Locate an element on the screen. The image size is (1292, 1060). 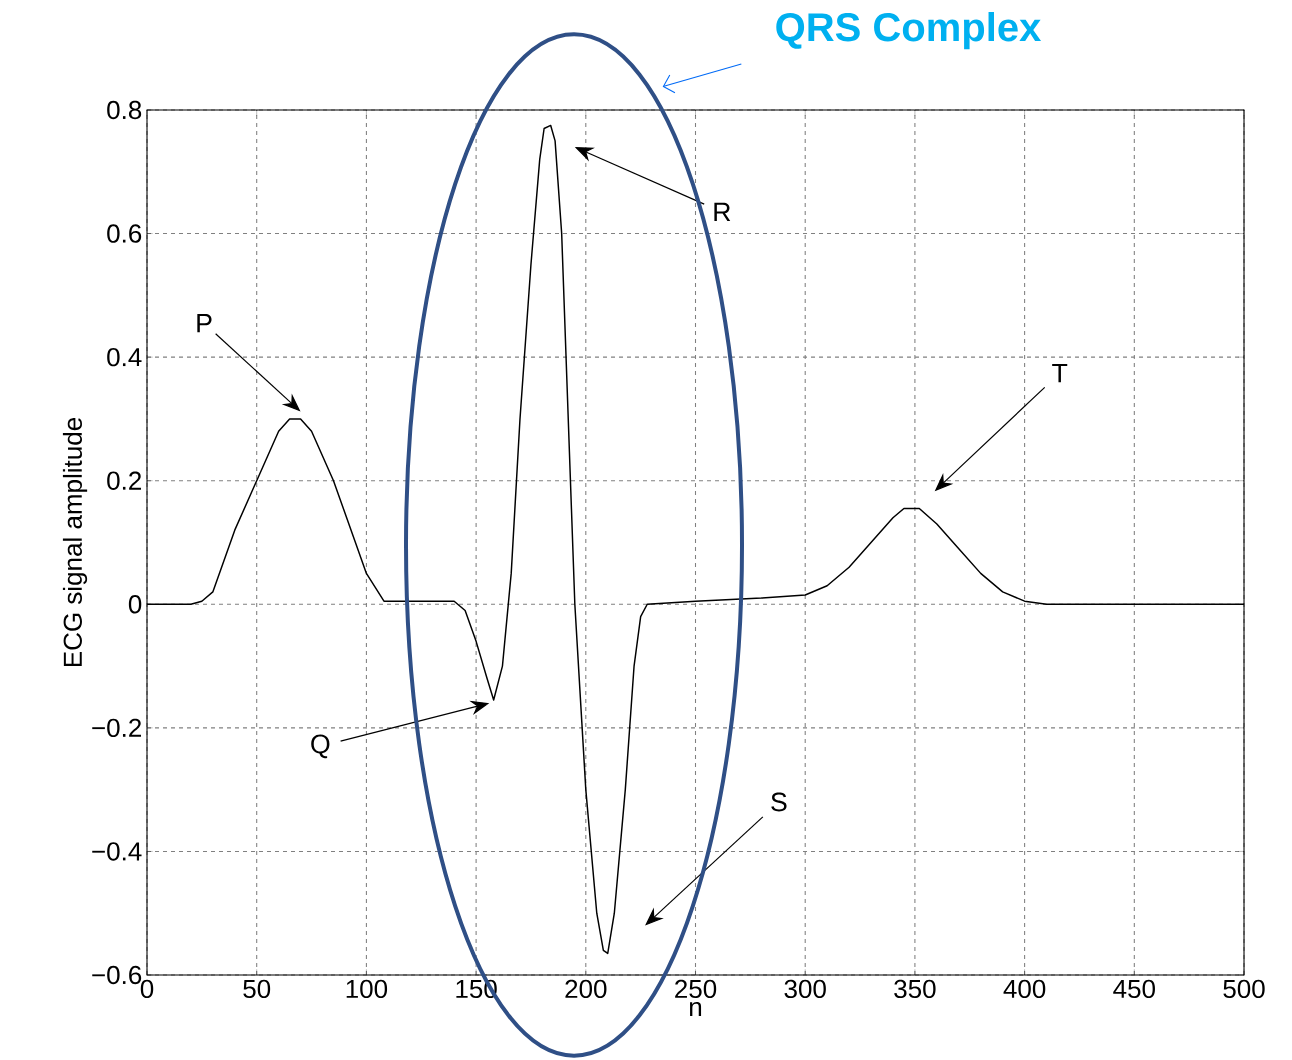
y-axis-title: ECG signal amplitude is located at coordinates (75, 542).